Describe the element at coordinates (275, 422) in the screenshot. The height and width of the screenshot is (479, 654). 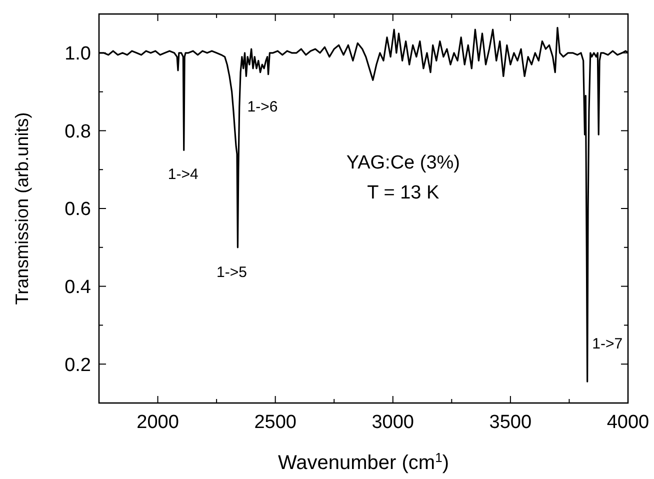
I see `x-tick-label: 2500` at that location.